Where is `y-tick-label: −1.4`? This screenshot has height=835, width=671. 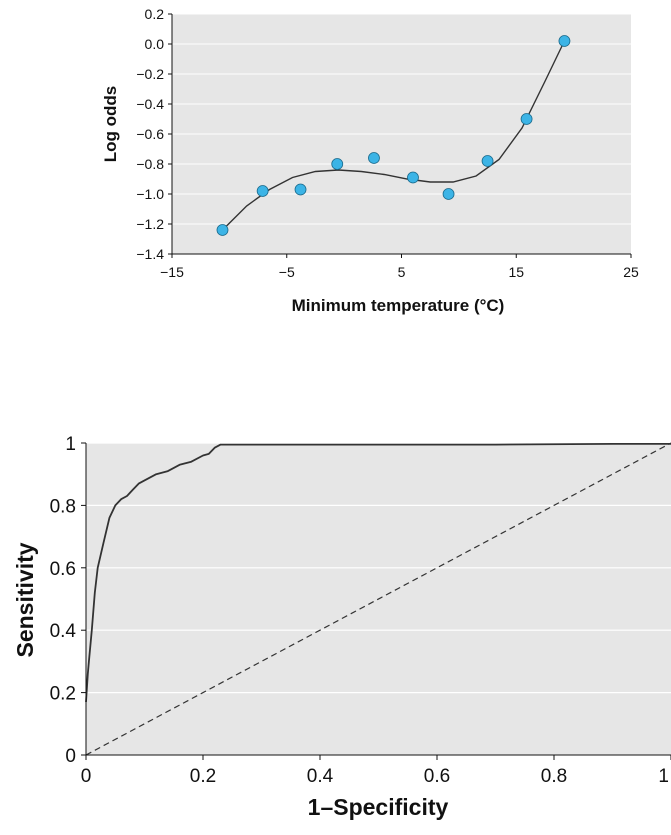
y-tick-label: −1.4 is located at coordinates (150, 254).